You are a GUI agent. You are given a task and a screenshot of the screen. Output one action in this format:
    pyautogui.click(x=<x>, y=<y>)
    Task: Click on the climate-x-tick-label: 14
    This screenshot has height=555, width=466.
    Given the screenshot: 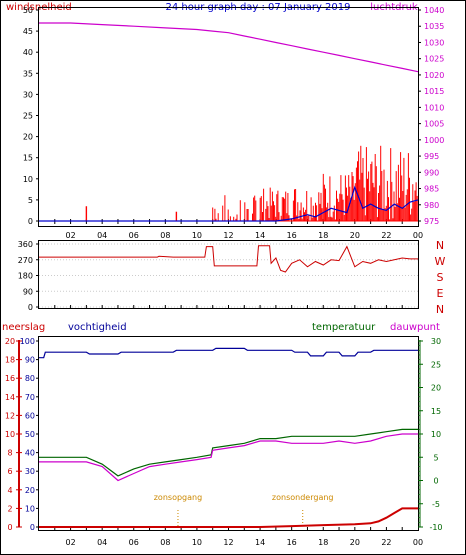 What is the action you would take?
    pyautogui.click(x=260, y=542)
    